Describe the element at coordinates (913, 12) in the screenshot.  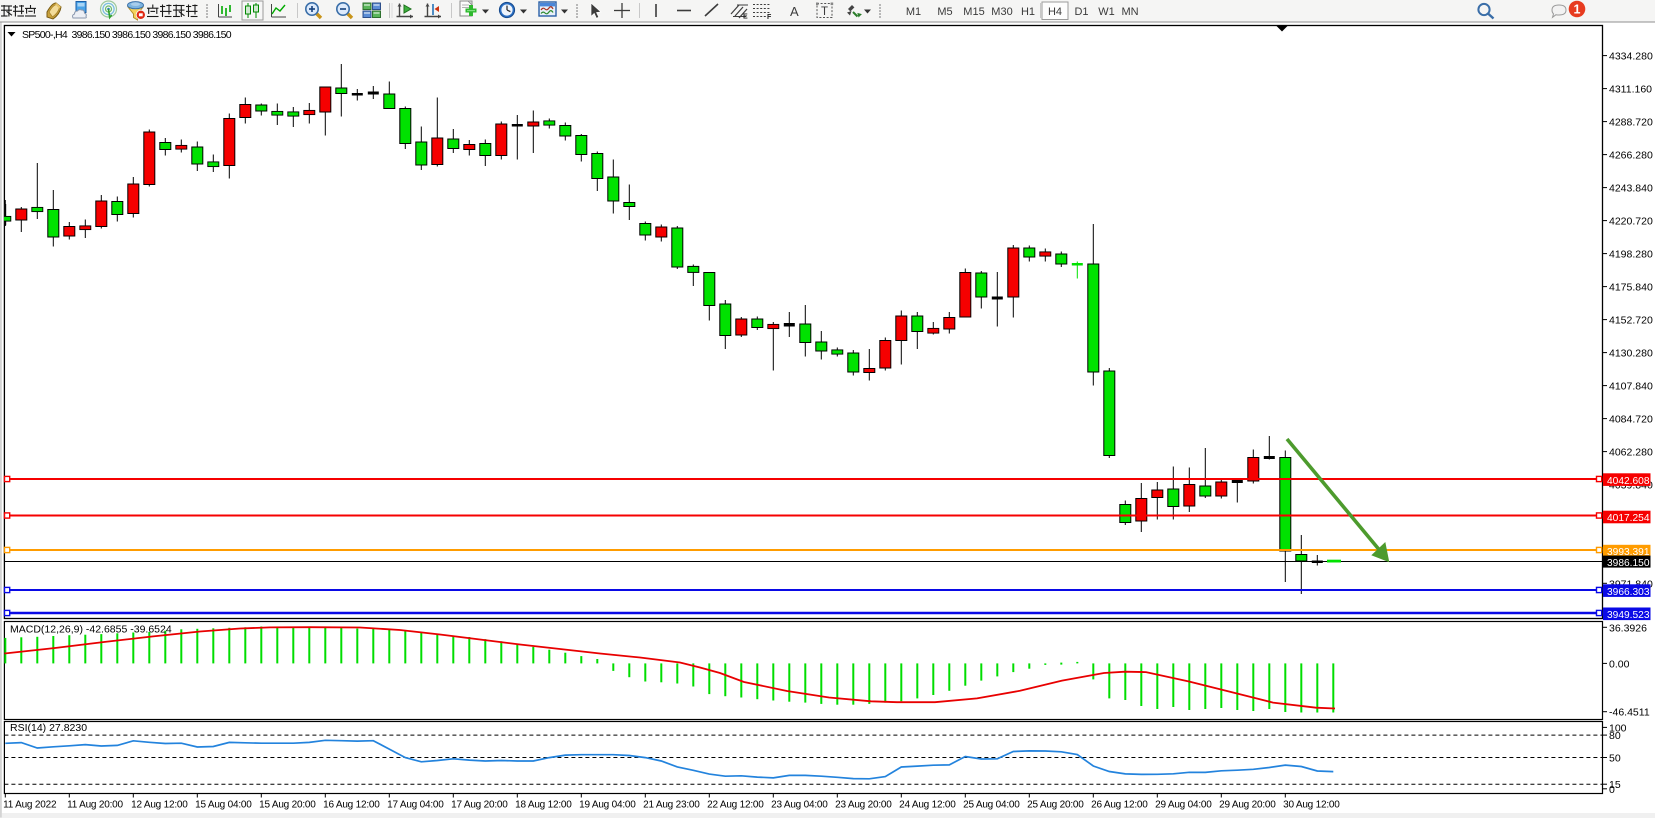
I see `svg-text: M1` at that location.